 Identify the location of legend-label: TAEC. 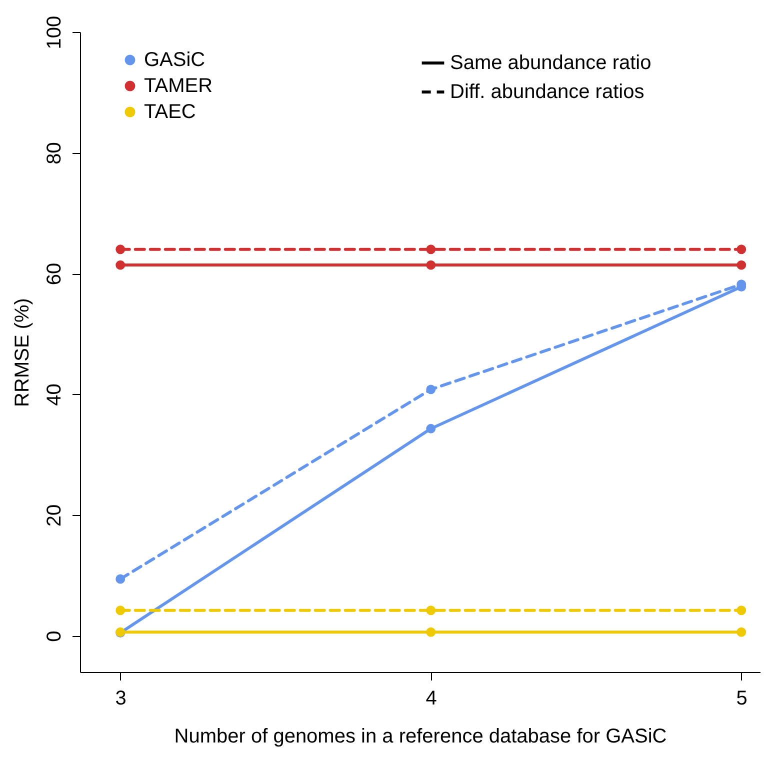
(170, 112).